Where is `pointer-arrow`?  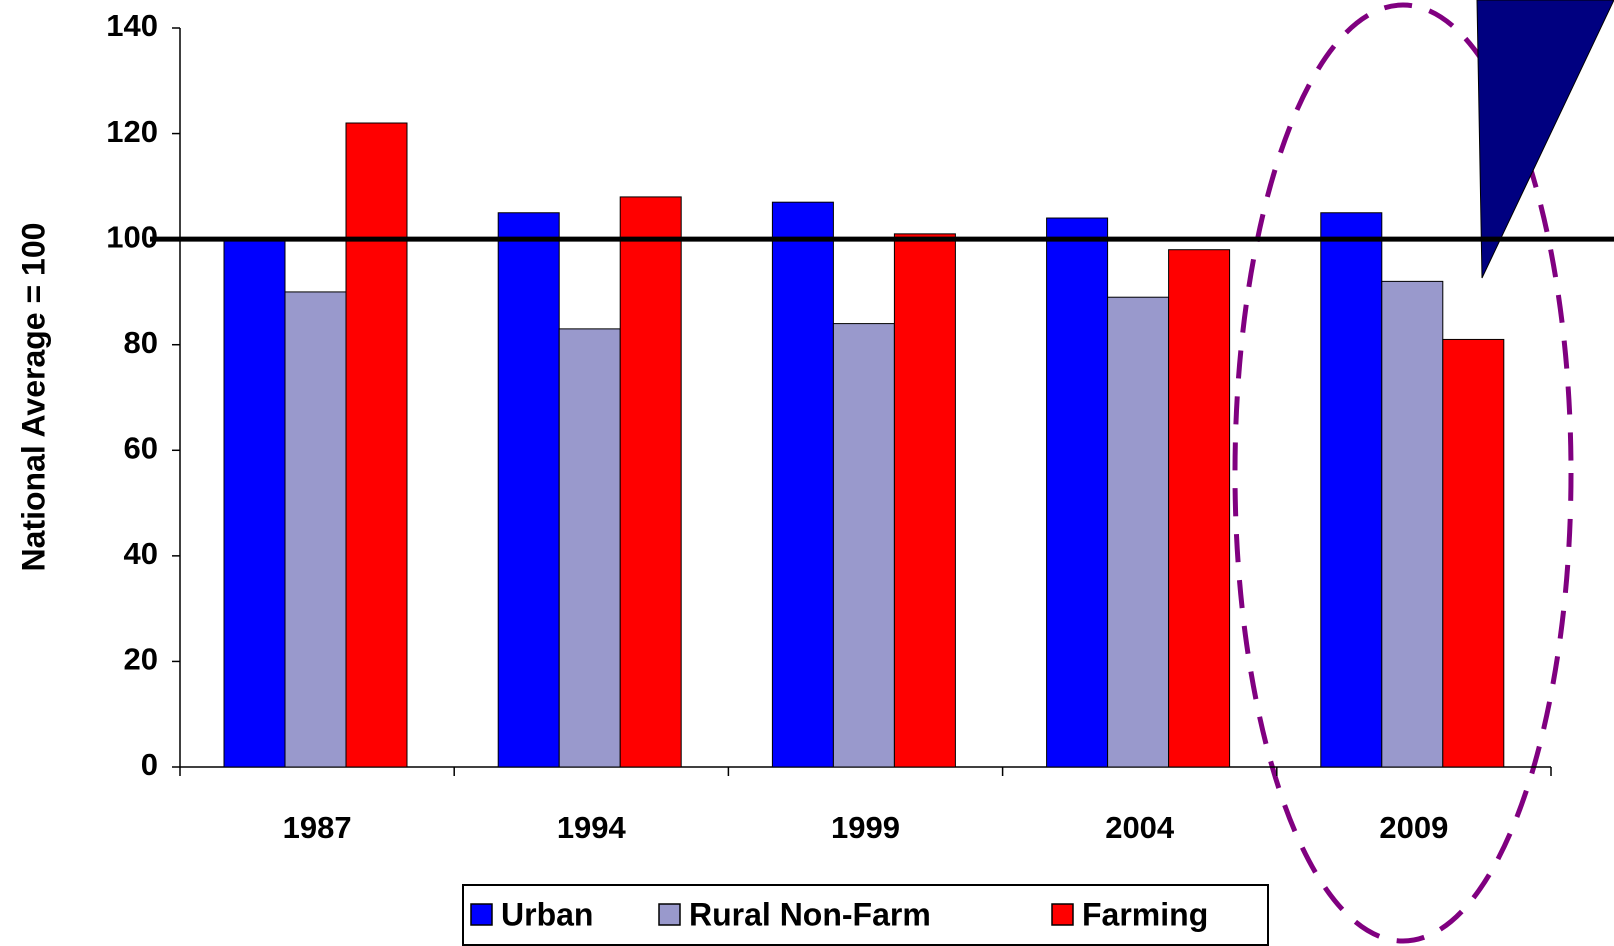 pointer-arrow is located at coordinates (1545, 139).